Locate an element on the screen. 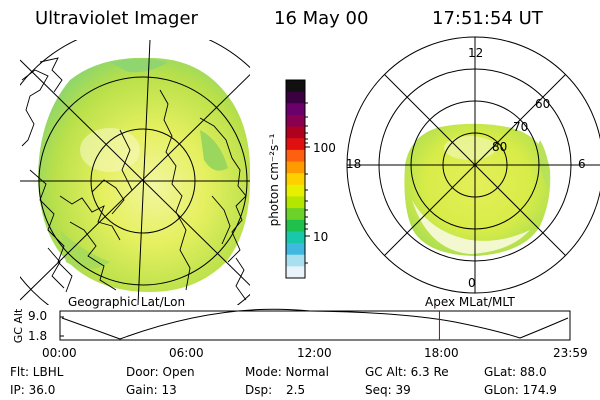 This screenshot has width=600, height=400. lat-label-70: 70 is located at coordinates (521, 127).